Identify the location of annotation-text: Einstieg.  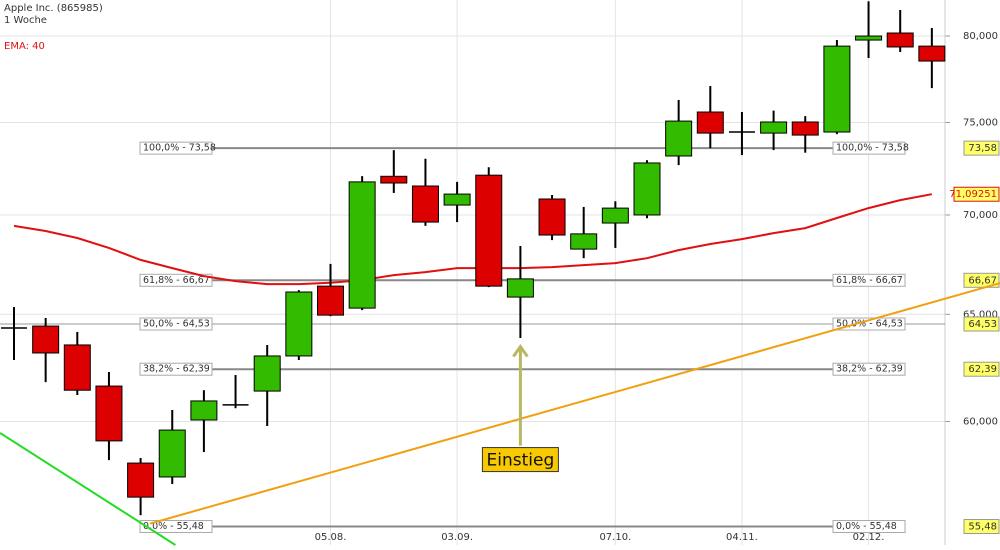
(521, 461).